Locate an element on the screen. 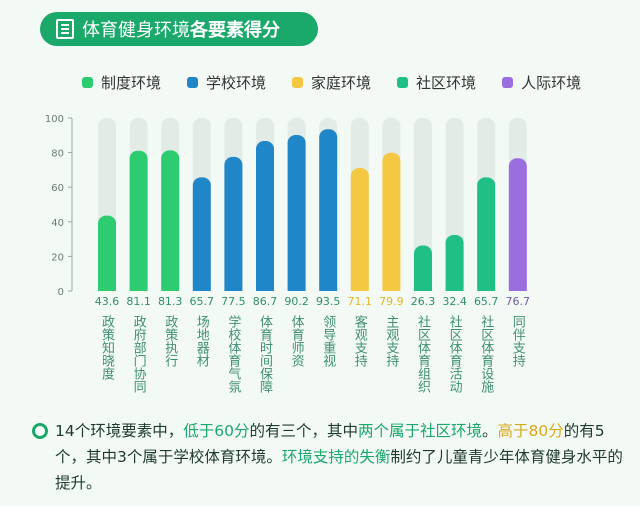 Image resolution: width=640 pixels, height=506 pixels. bar-value-label: 93.5 is located at coordinates (328, 301).